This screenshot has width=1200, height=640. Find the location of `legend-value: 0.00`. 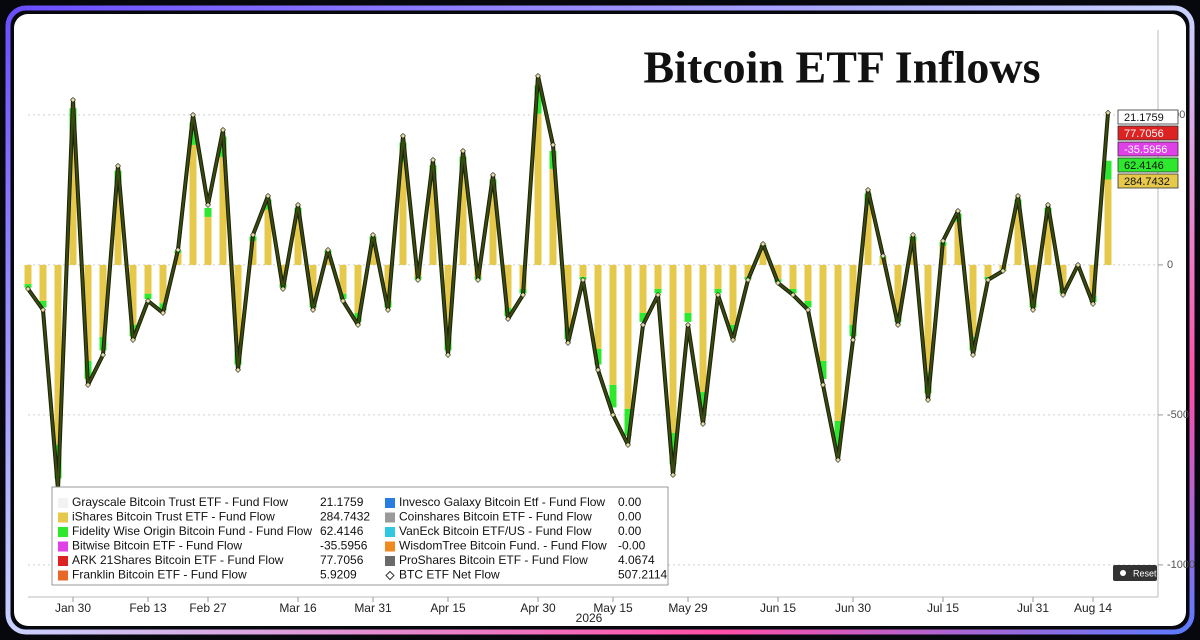

legend-value: 0.00 is located at coordinates (630, 502).